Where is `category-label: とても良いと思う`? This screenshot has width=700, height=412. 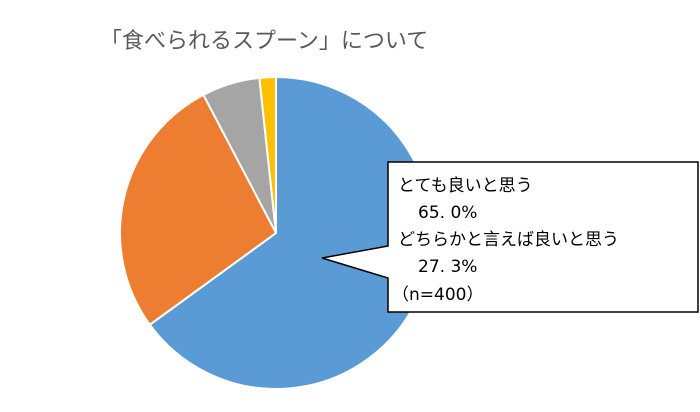
category-label: とても良いと思う is located at coordinates (465, 186).